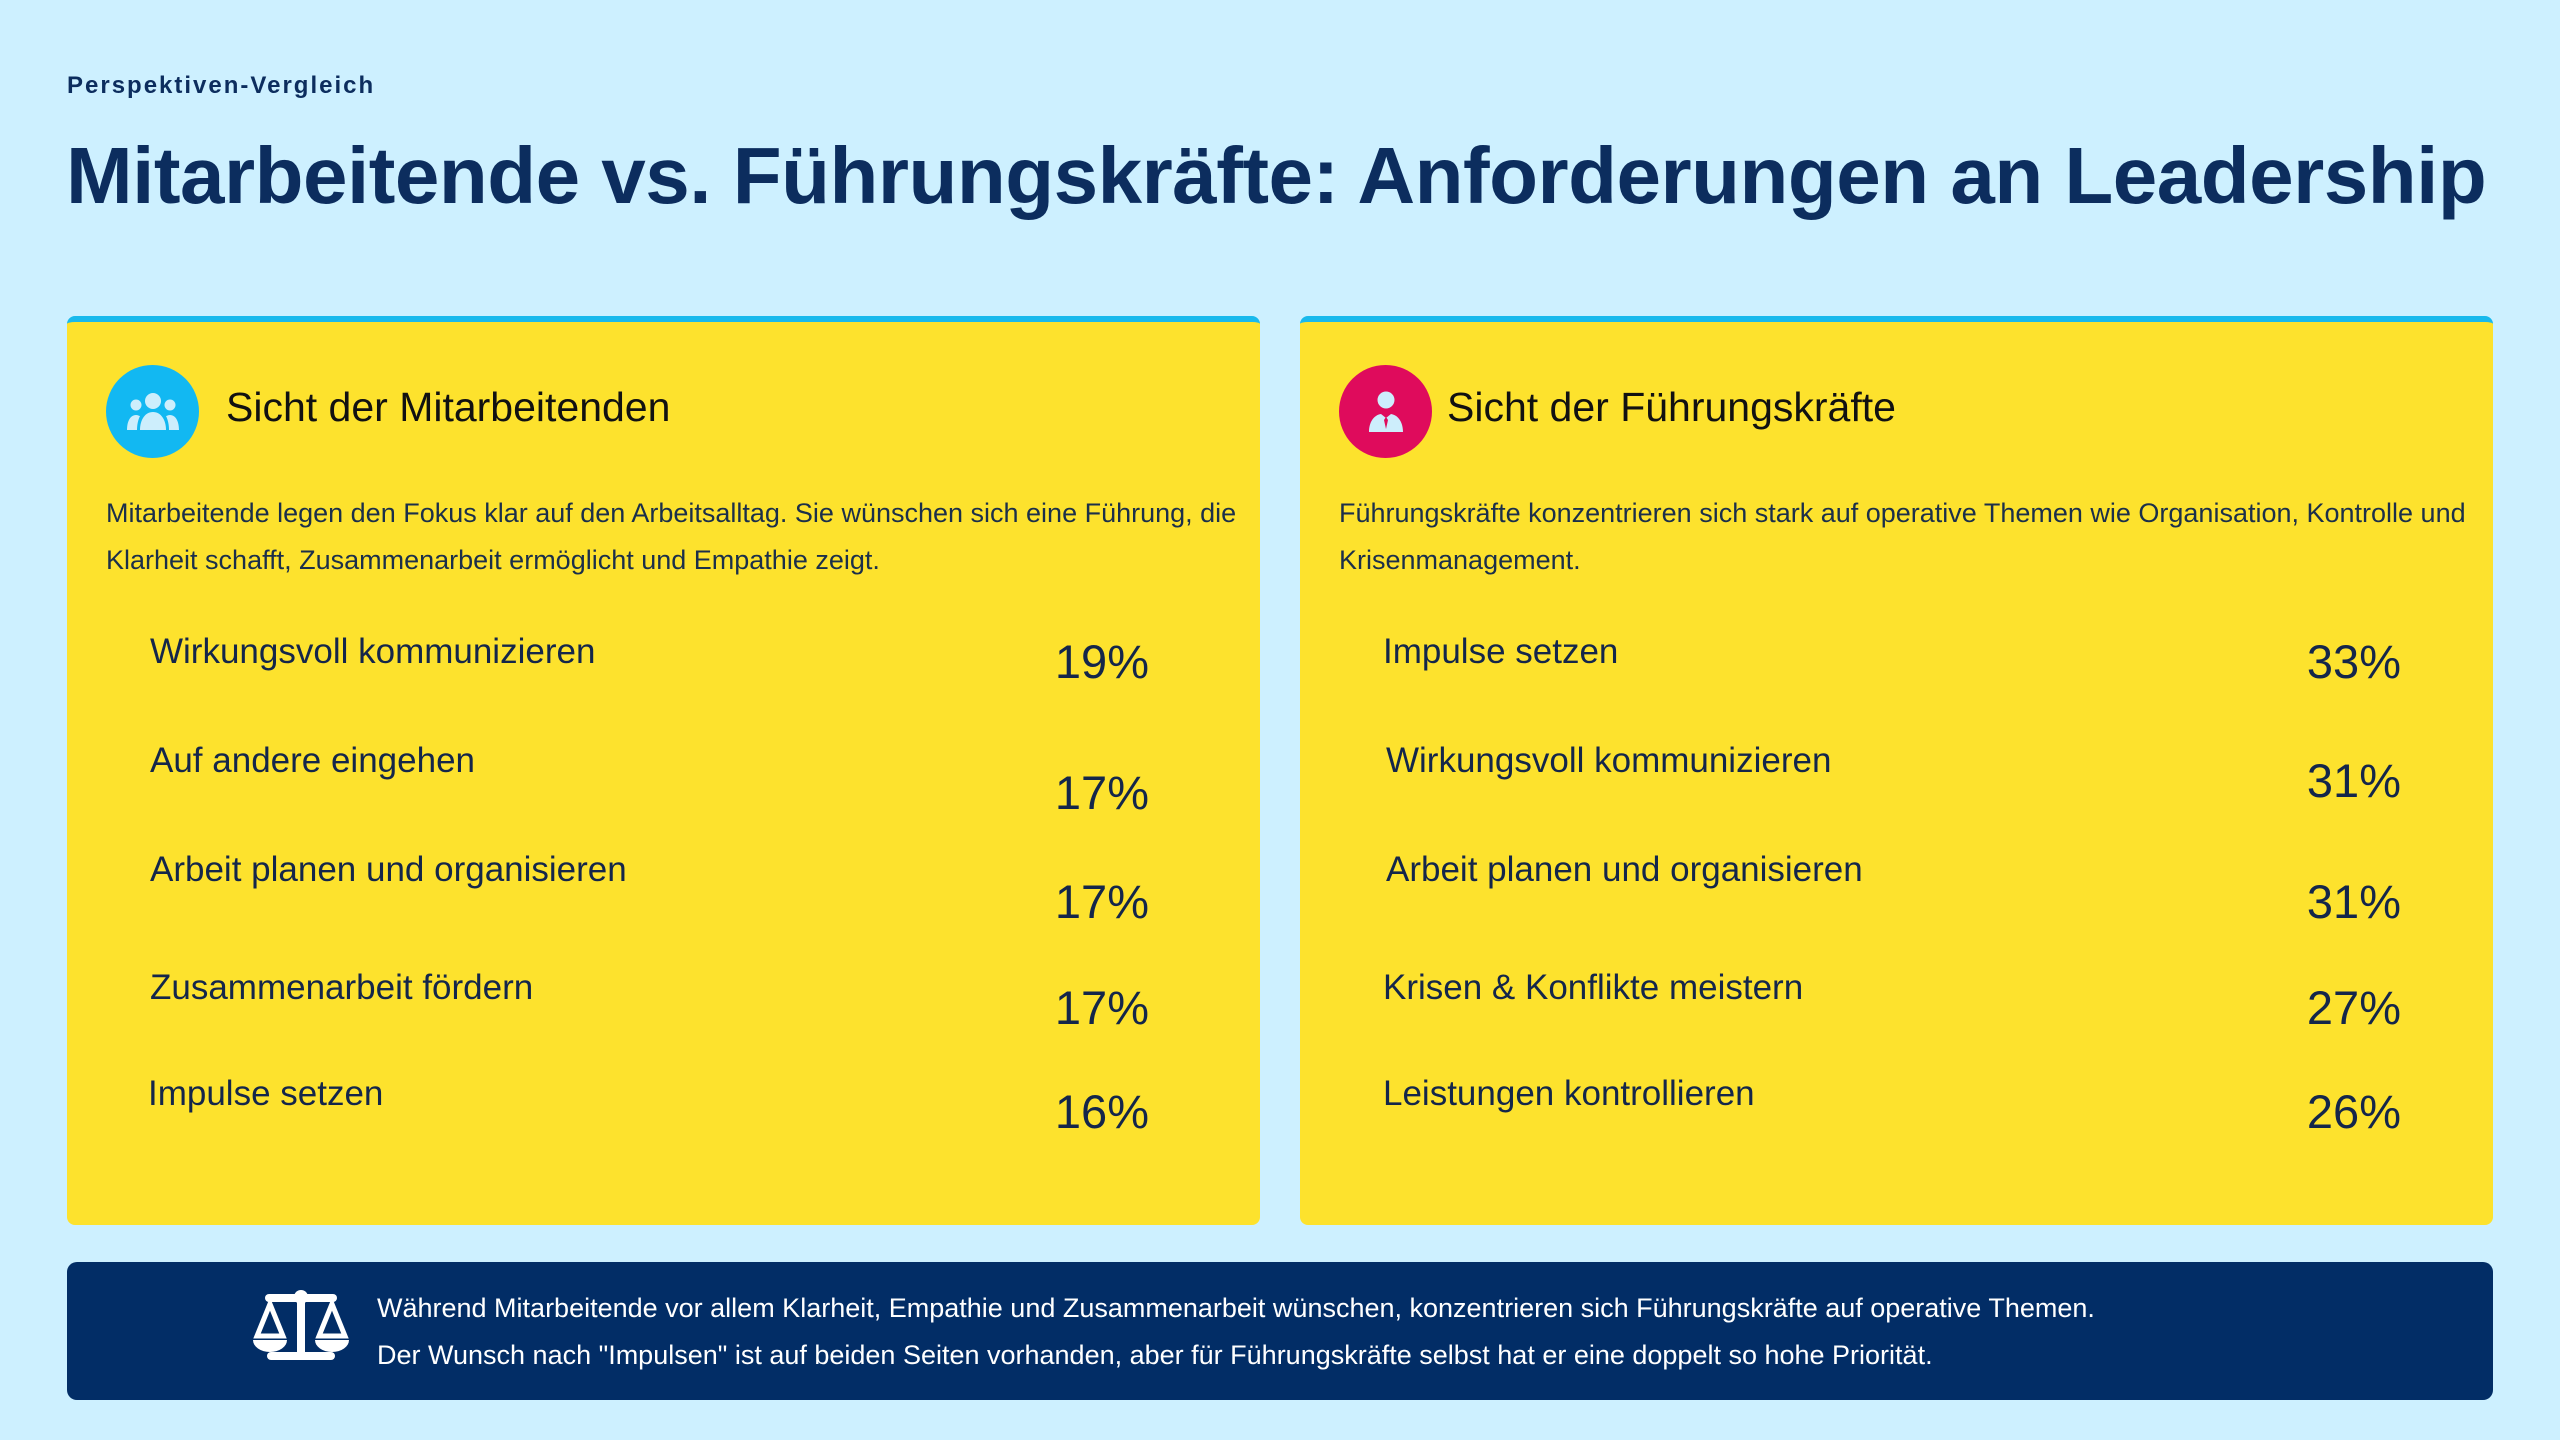 This screenshot has height=1440, width=2560. I want to click on item-value: 19%, so click(1101, 661).